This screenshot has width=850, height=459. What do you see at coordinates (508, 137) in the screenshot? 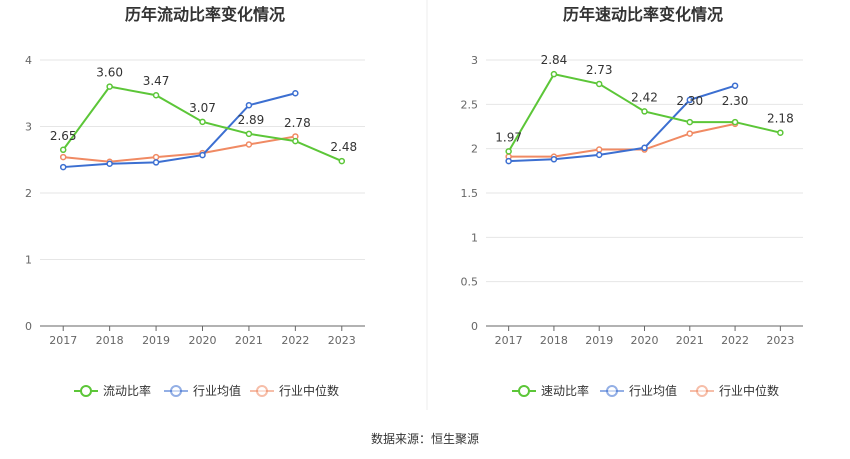
I see `data-label: 1.97` at bounding box center [508, 137].